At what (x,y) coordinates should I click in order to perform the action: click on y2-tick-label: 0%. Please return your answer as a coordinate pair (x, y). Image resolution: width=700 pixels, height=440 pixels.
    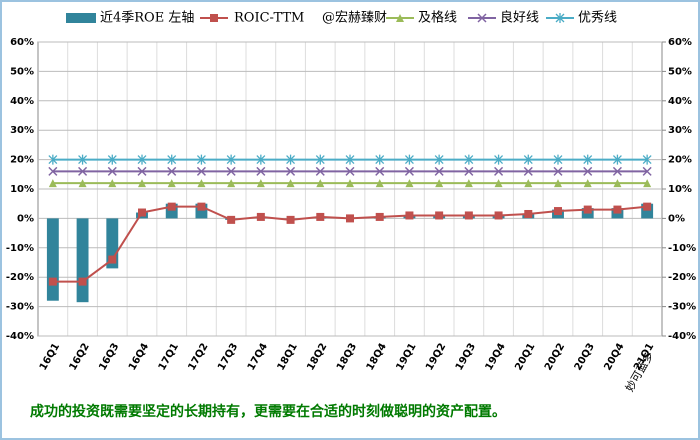
    Looking at the image, I should click on (676, 218).